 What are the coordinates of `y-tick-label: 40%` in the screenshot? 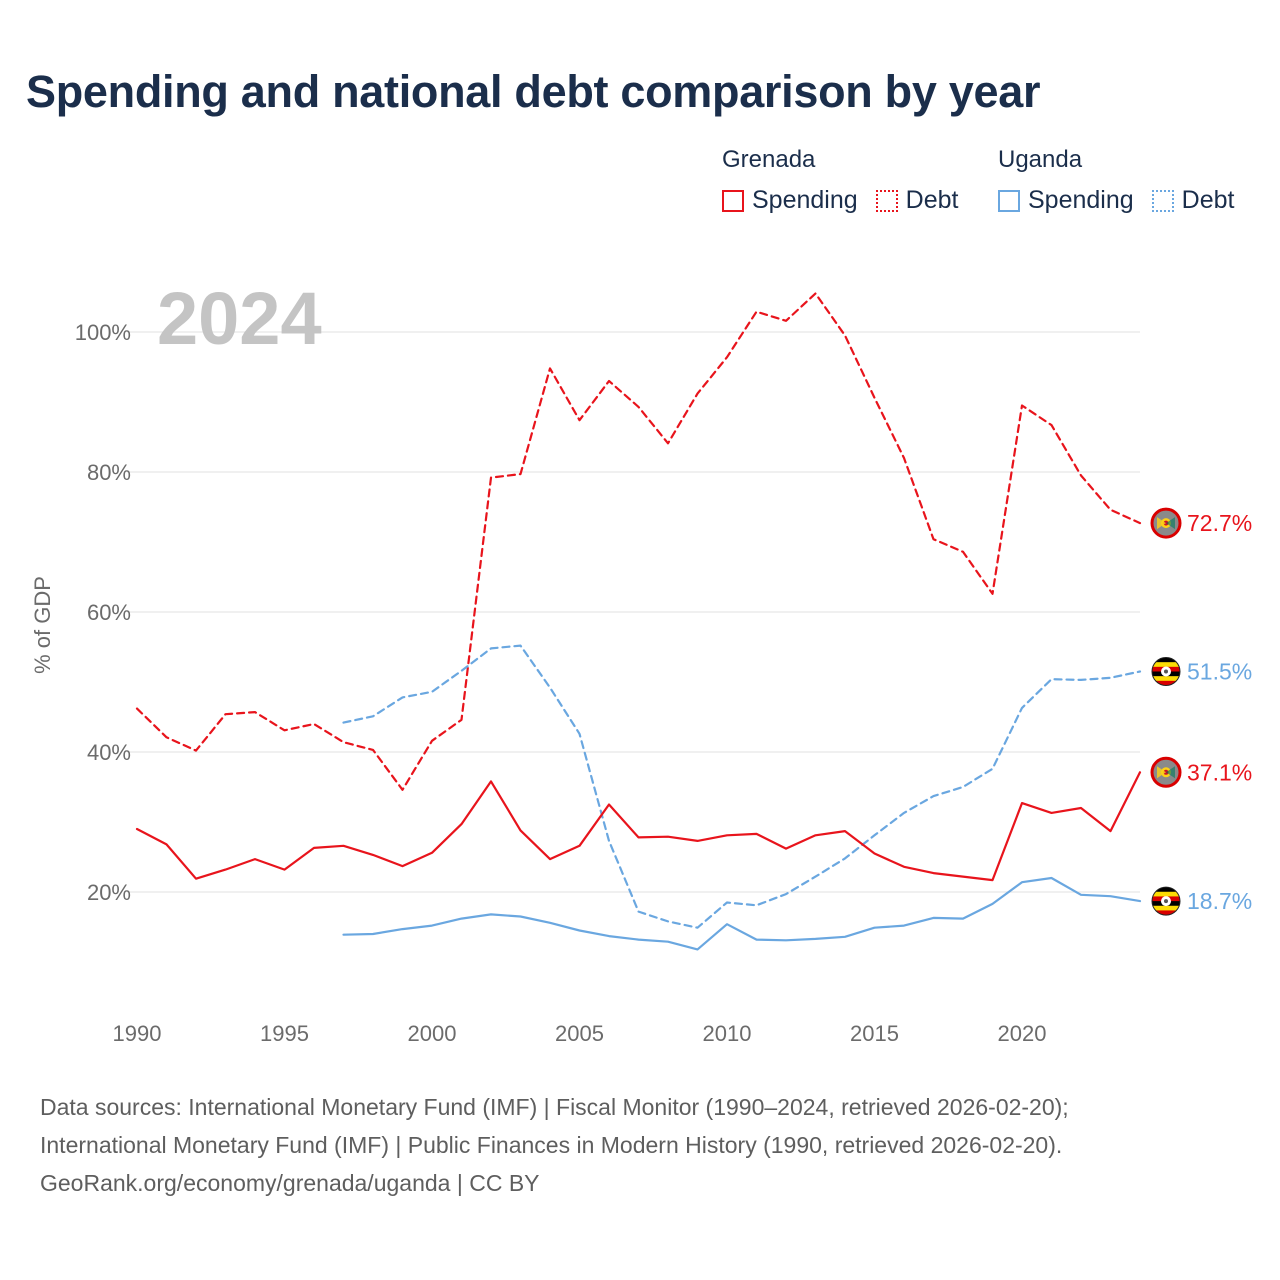 It's located at (109, 752).